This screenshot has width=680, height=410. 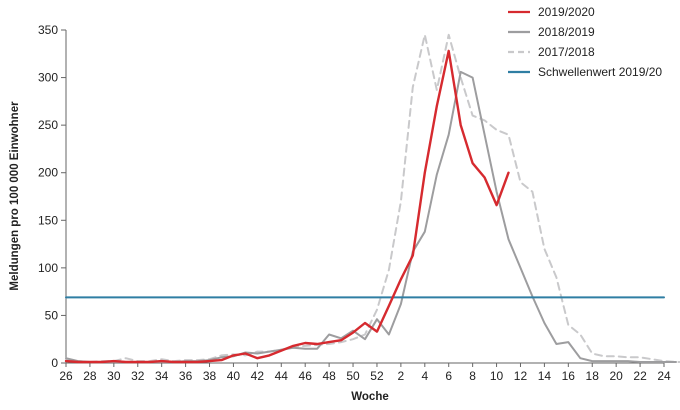 I want to click on x-tick-label: 26, so click(x=66, y=376).